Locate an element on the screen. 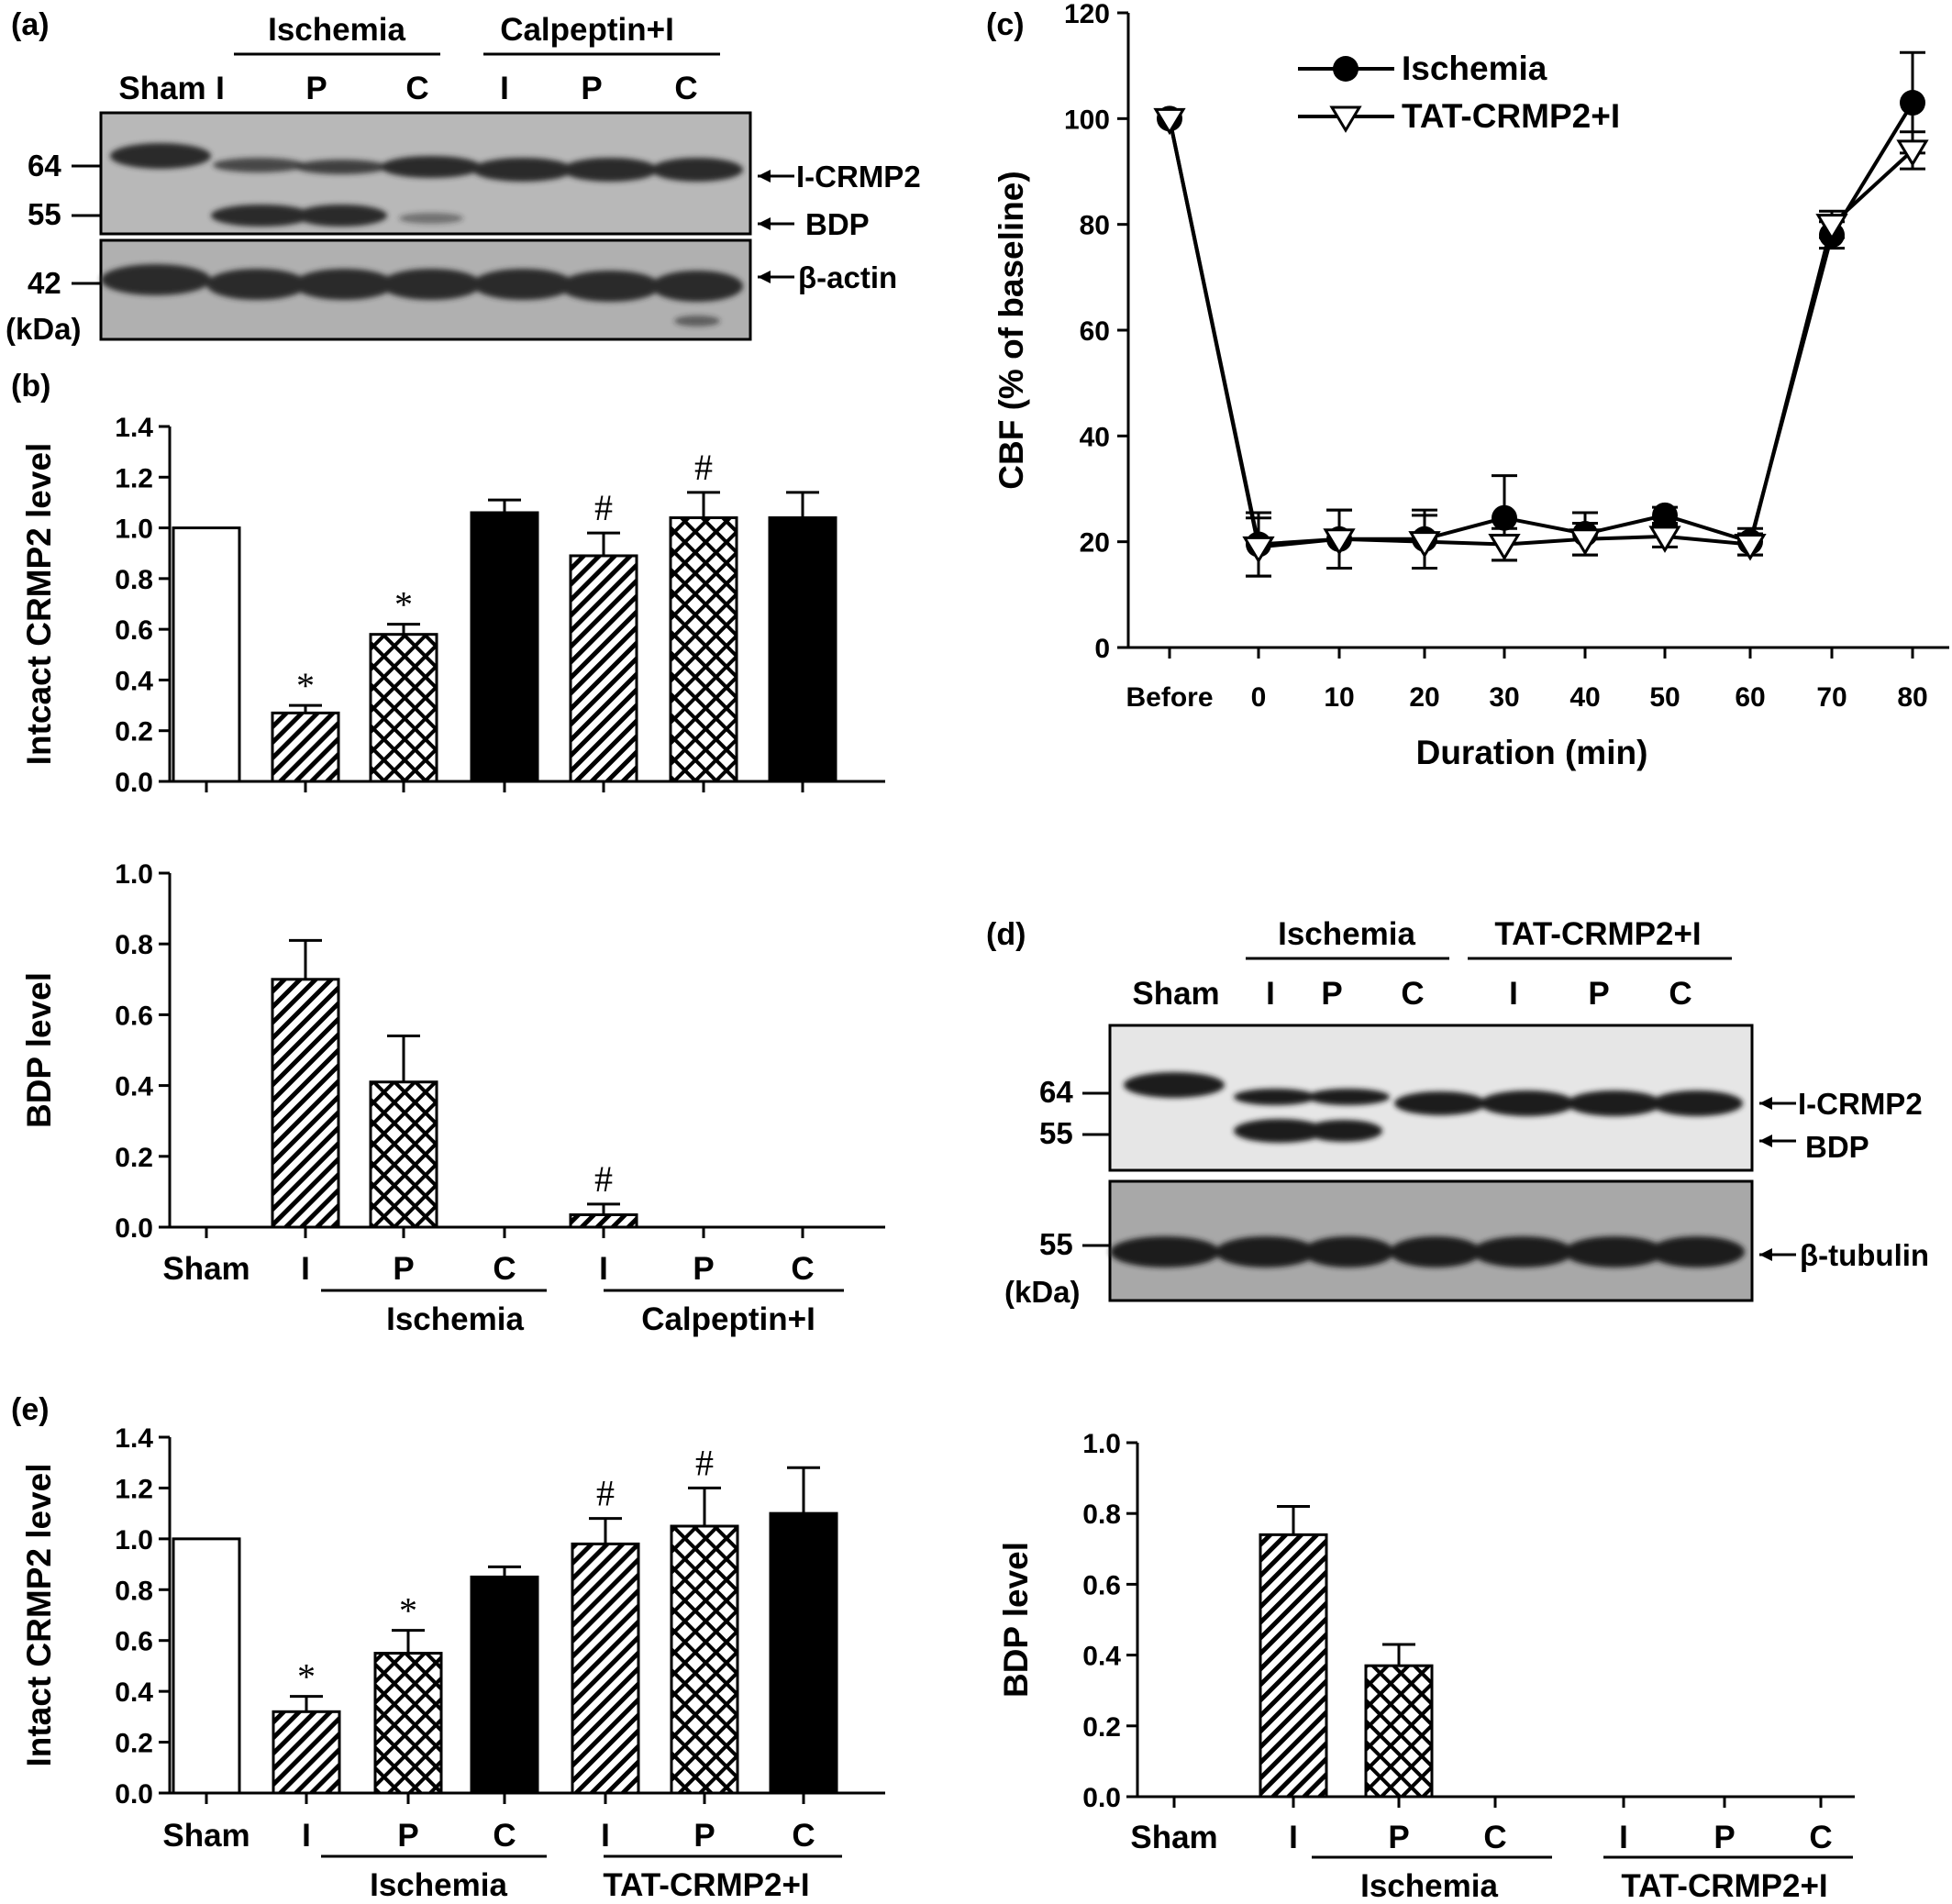  y-tick-label: 60 is located at coordinates (1095, 331).